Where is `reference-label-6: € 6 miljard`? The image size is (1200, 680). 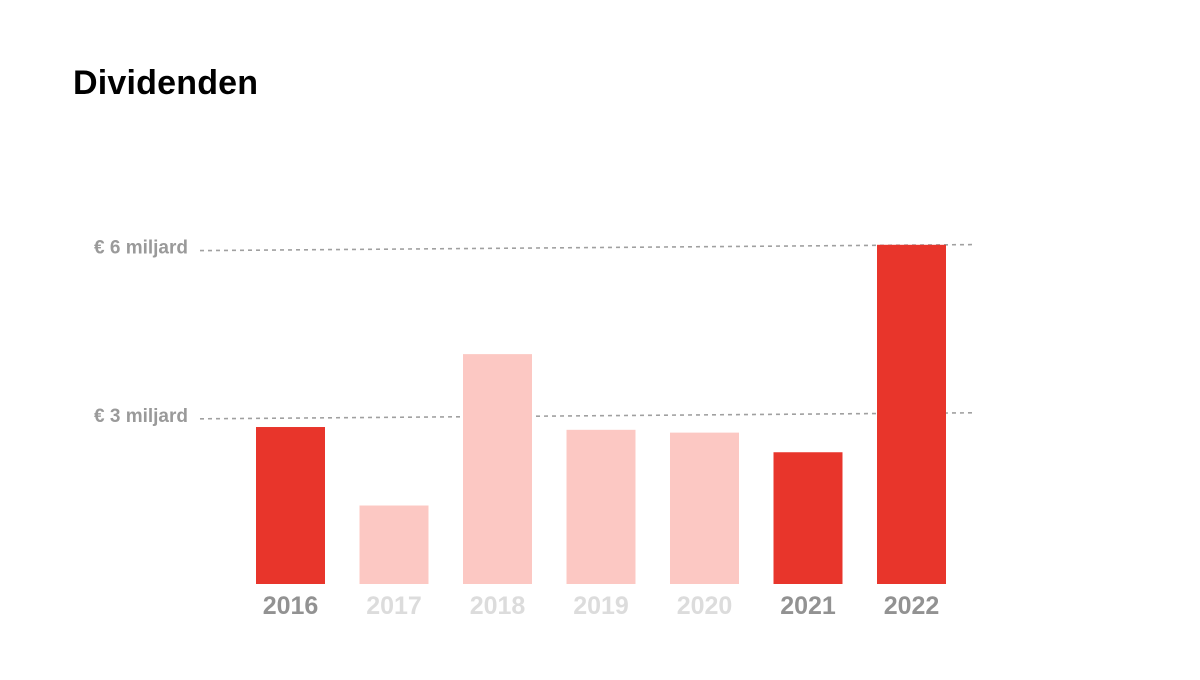
reference-label-6: € 6 miljard is located at coordinates (141, 248).